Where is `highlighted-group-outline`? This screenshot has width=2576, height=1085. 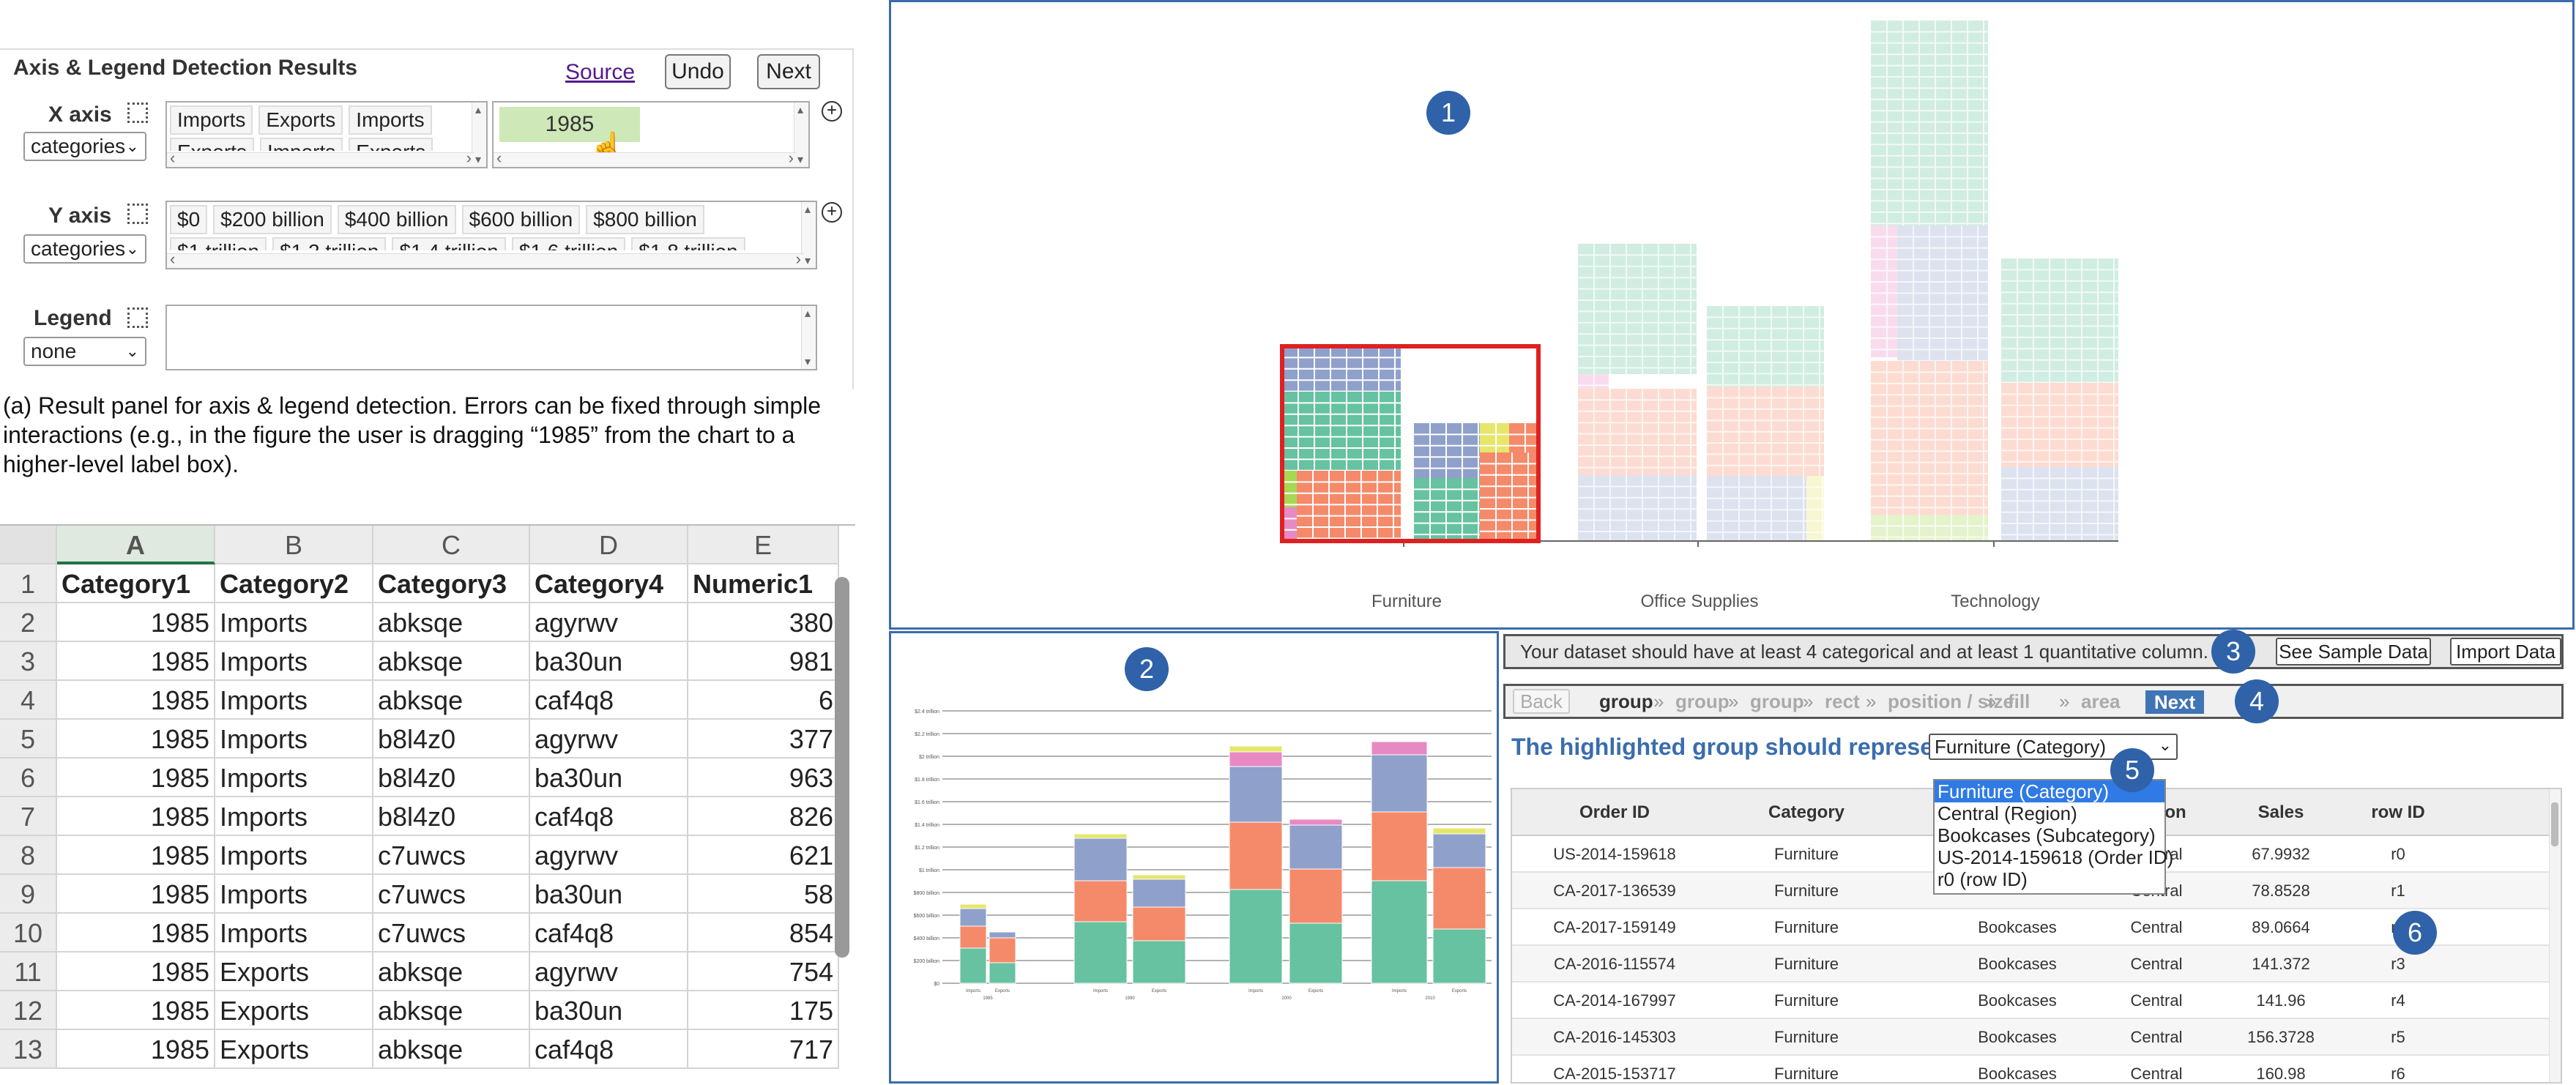 highlighted-group-outline is located at coordinates (1410, 443).